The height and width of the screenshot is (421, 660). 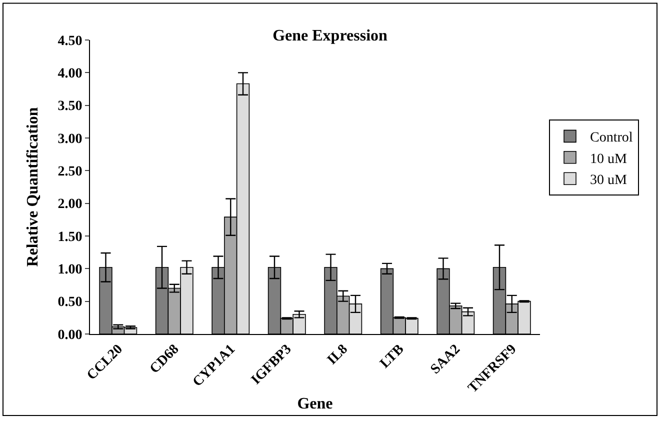 I want to click on y-tick-label: 4.00, so click(x=70, y=74).